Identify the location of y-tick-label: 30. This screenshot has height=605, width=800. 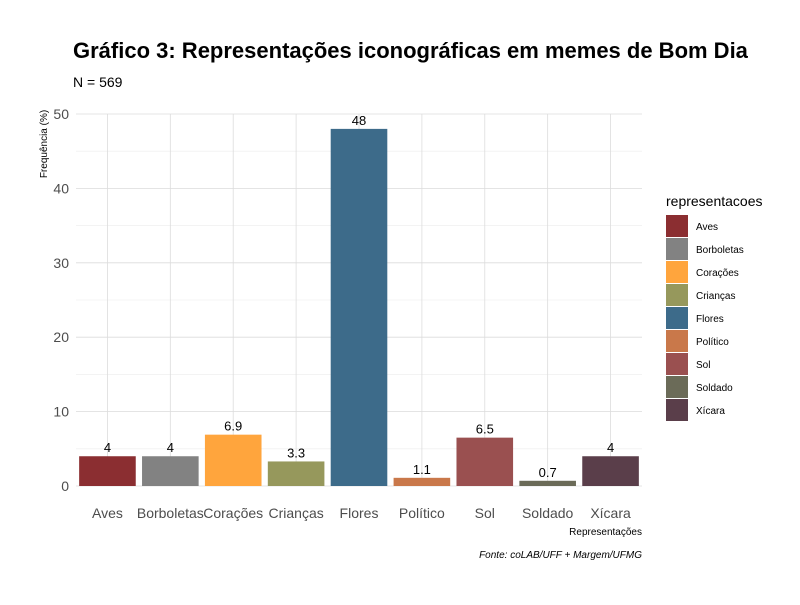
(61, 263).